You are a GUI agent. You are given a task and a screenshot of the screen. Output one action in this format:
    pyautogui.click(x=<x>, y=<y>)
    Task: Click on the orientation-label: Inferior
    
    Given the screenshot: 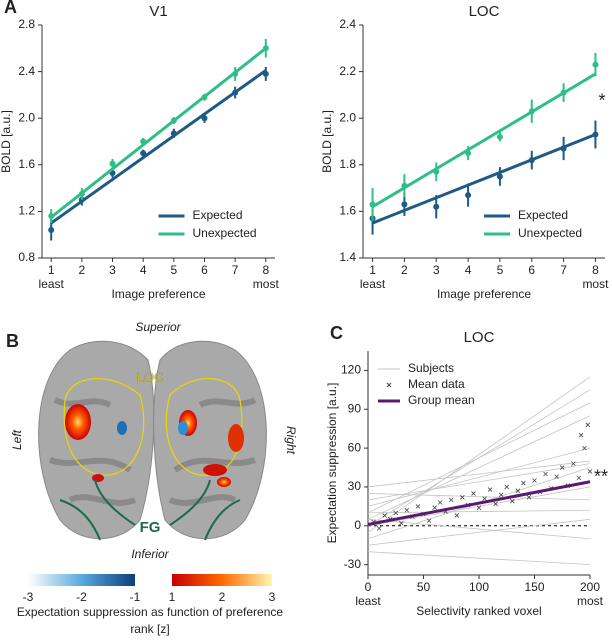 What is the action you would take?
    pyautogui.click(x=150, y=554)
    